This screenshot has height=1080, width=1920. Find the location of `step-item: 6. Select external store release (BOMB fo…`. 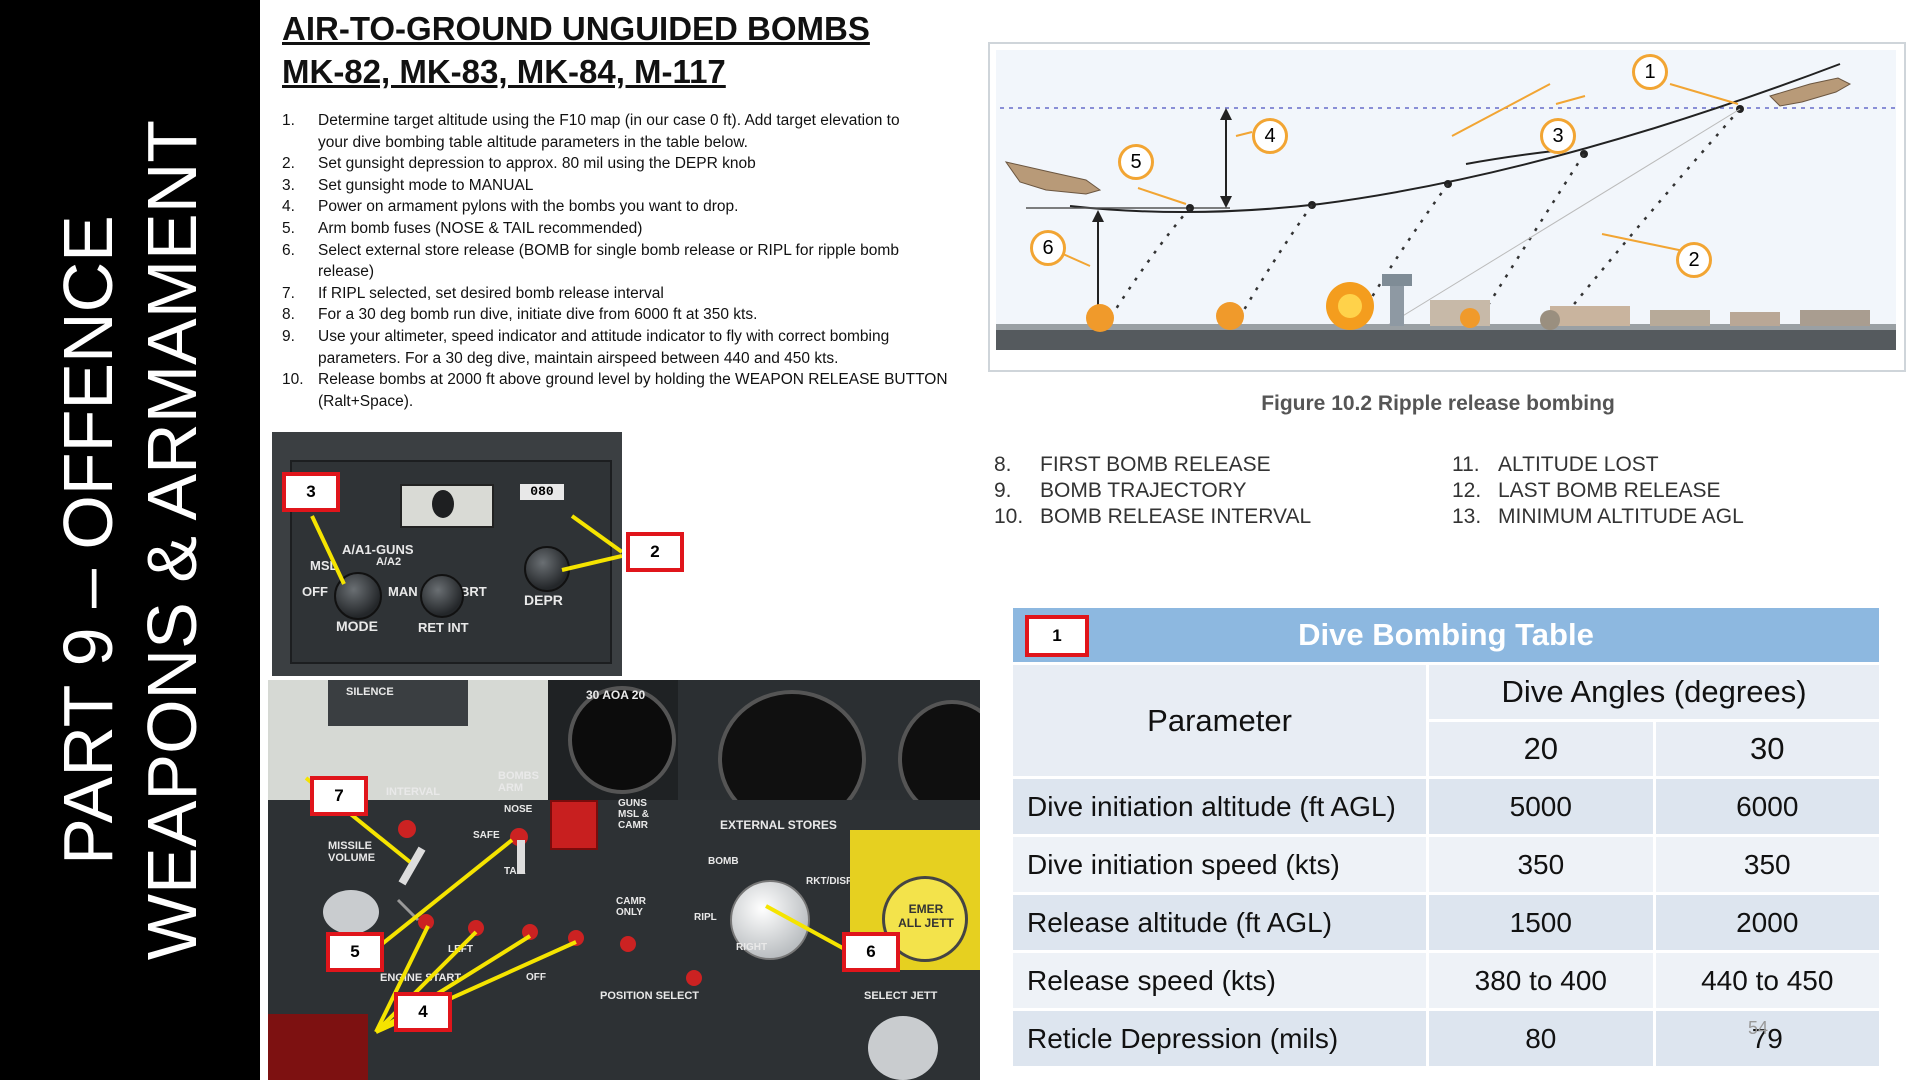

step-item: 6. Select external store release (BOMB fo… is located at coordinates (622, 261).